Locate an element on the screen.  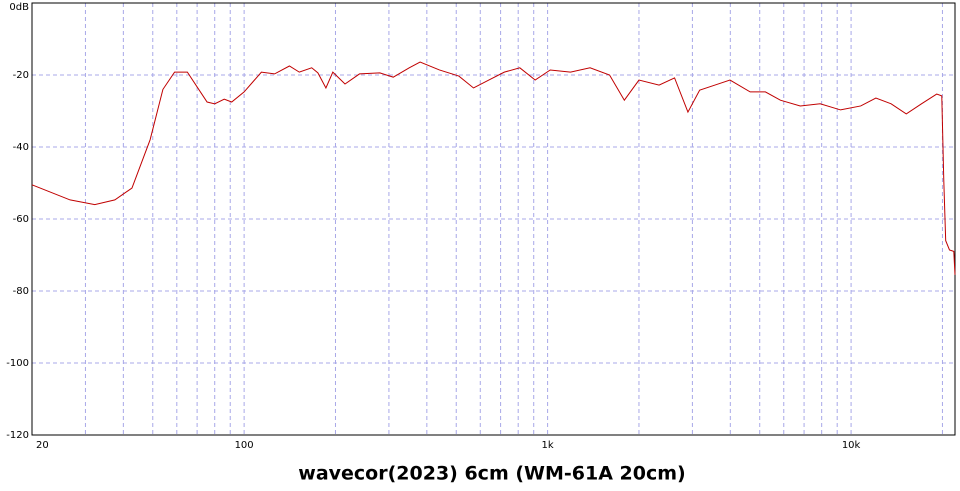
x-tick-label: 20 is located at coordinates (42, 445).